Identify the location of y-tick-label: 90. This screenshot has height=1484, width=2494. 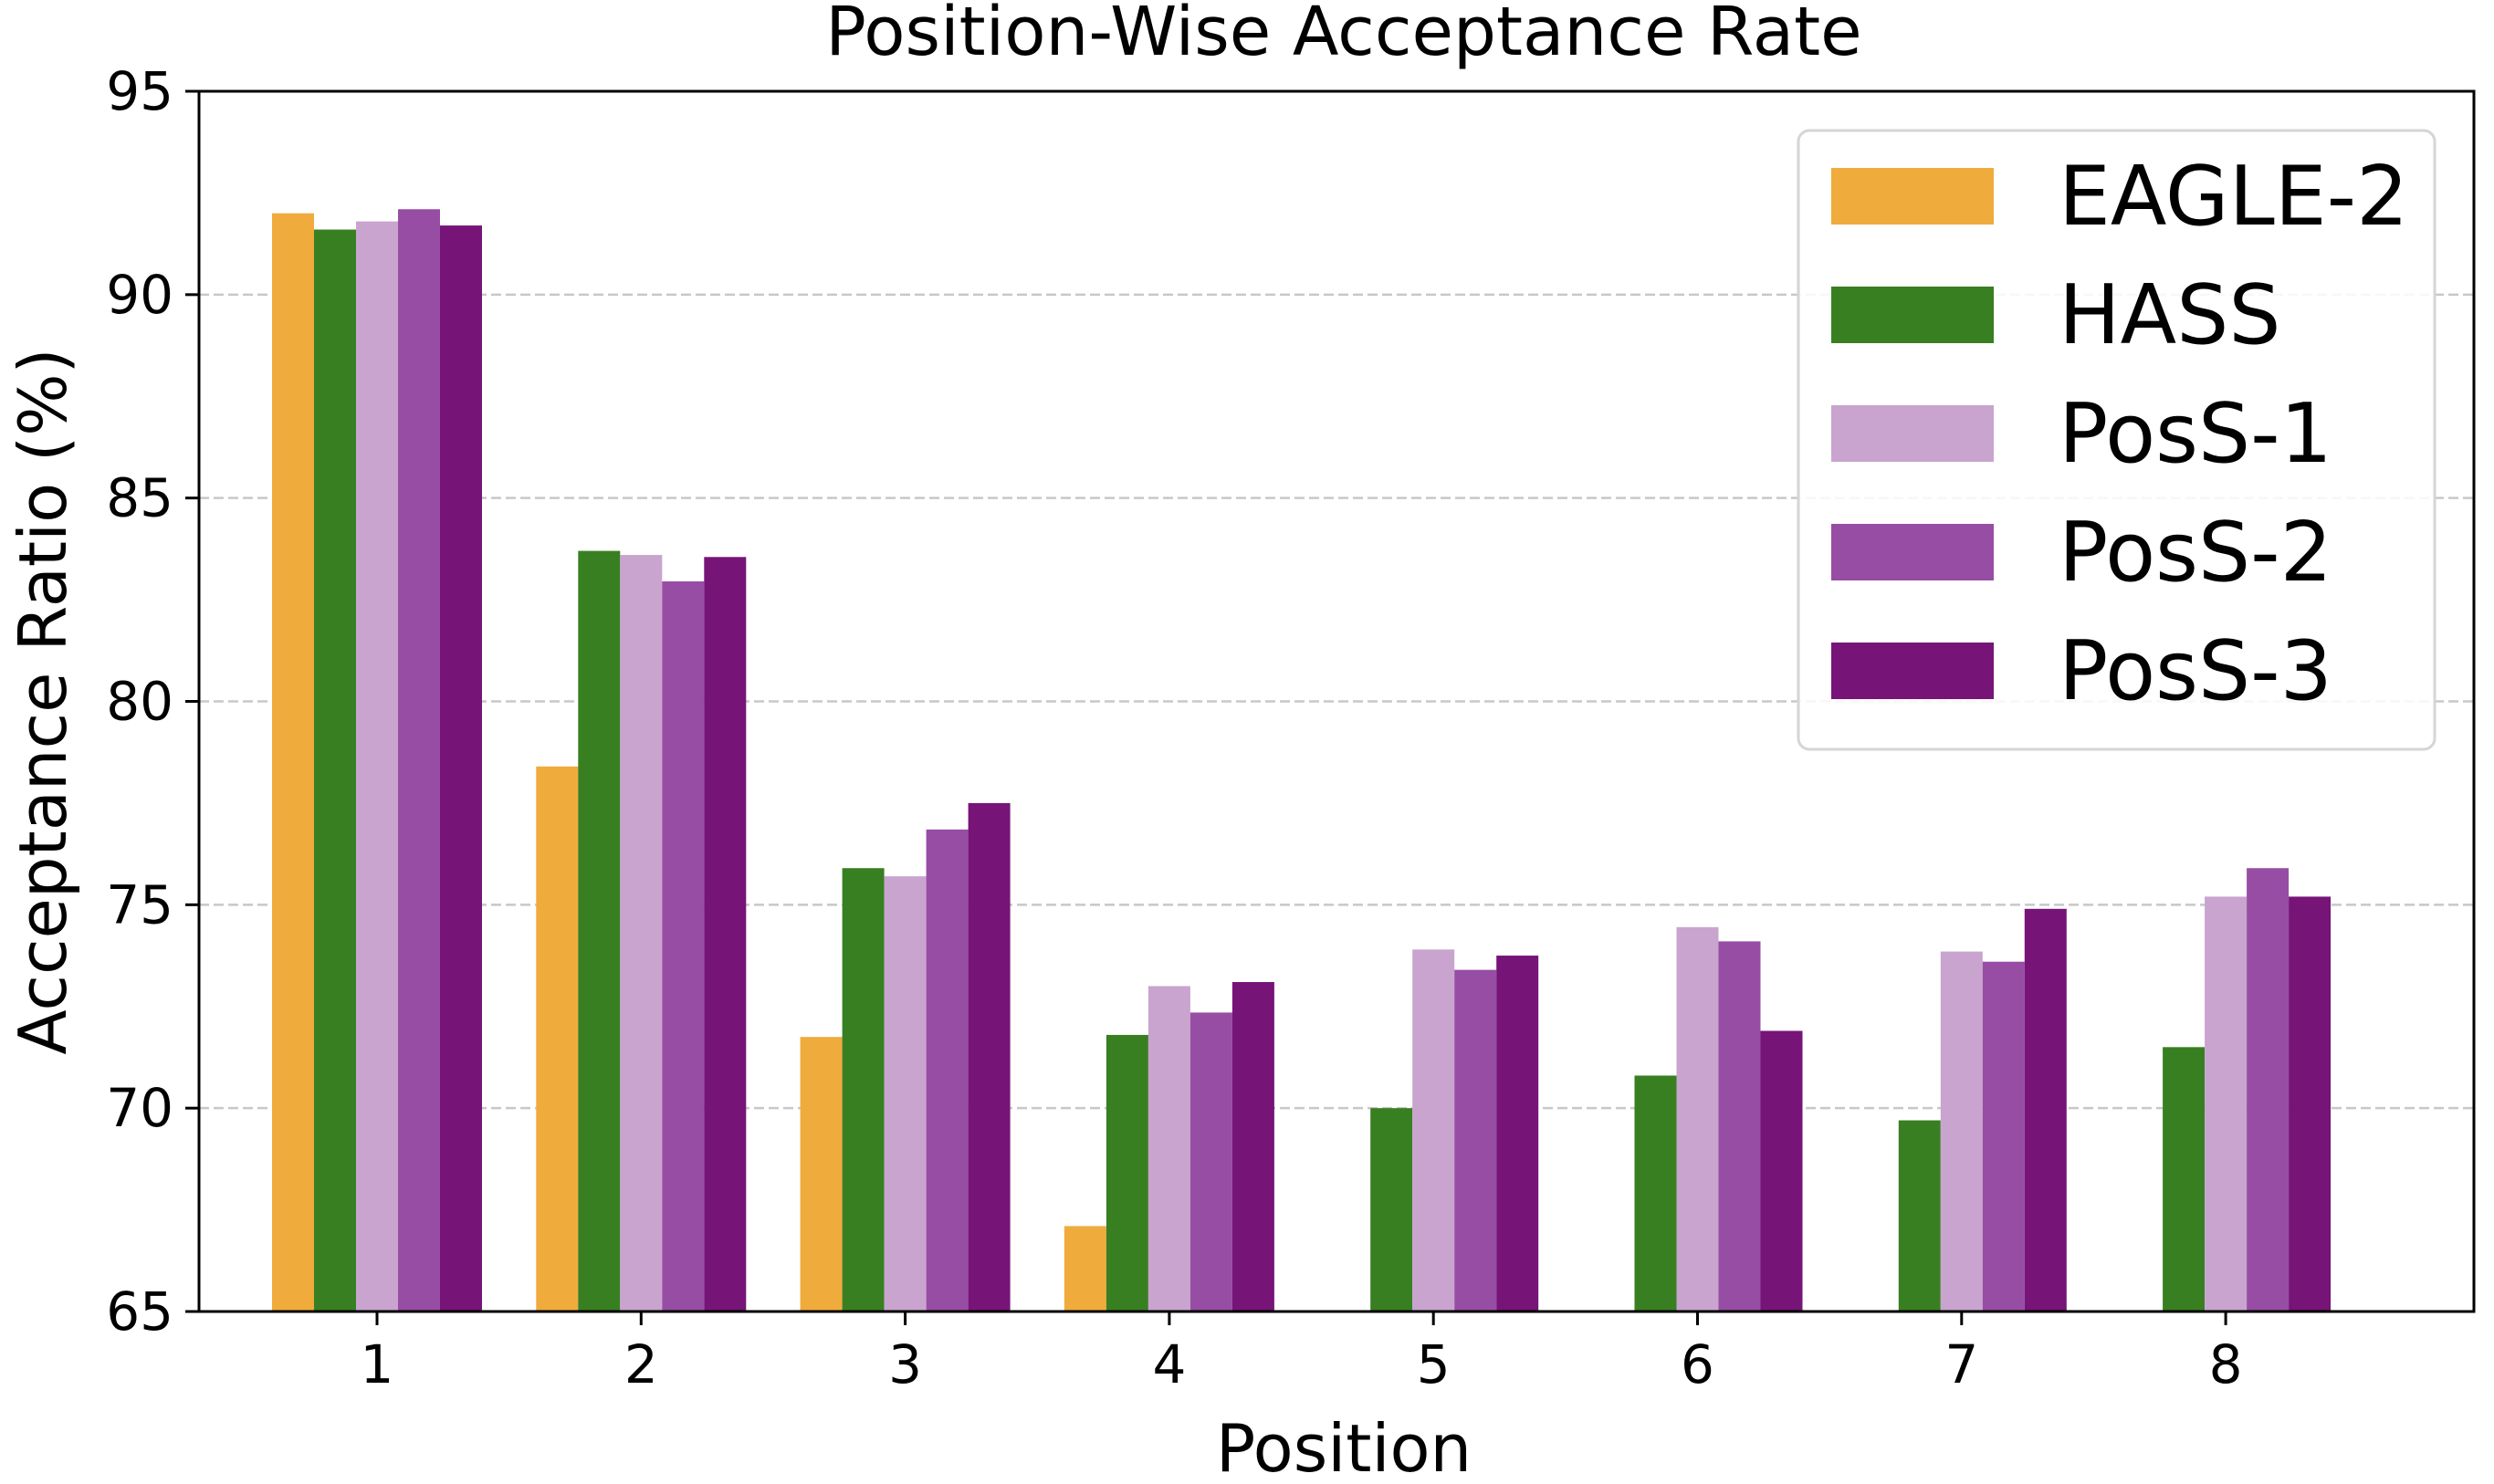
(139, 295).